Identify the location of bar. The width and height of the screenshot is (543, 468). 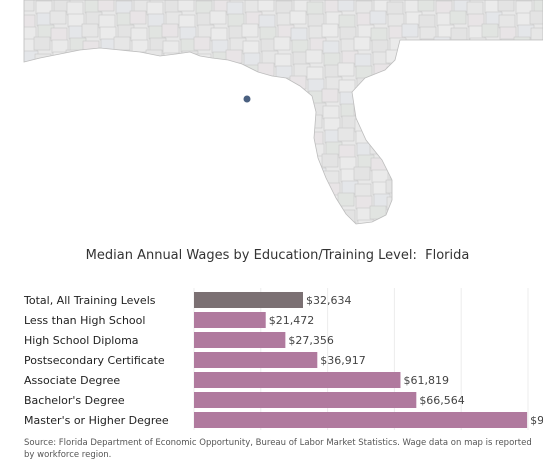
(361, 420).